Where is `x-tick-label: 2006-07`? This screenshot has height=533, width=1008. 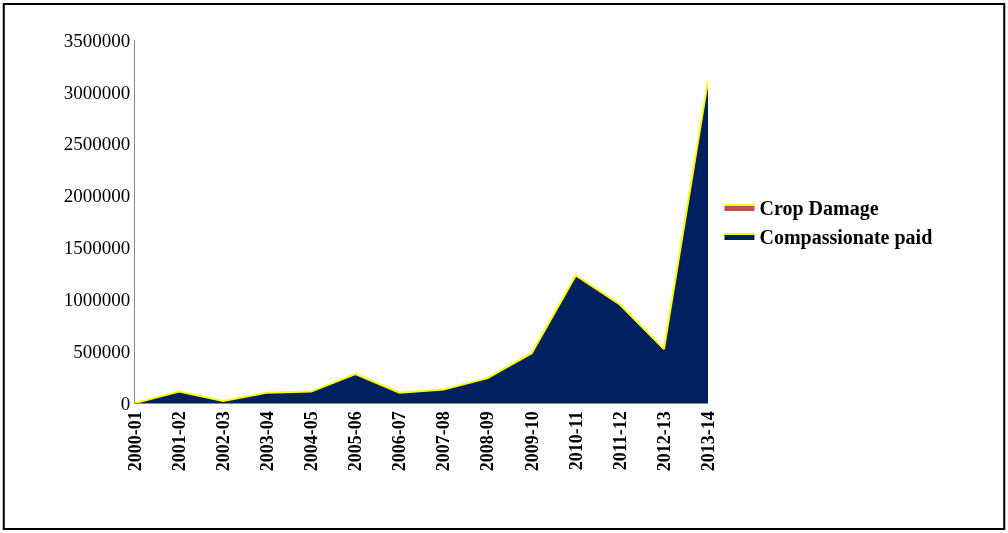 x-tick-label: 2006-07 is located at coordinates (399, 441).